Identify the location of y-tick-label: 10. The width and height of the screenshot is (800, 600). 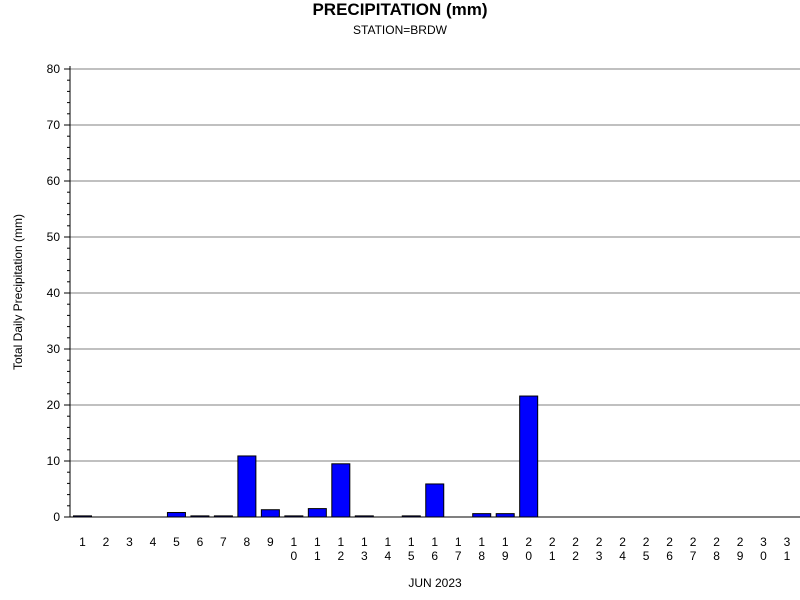
(54, 461).